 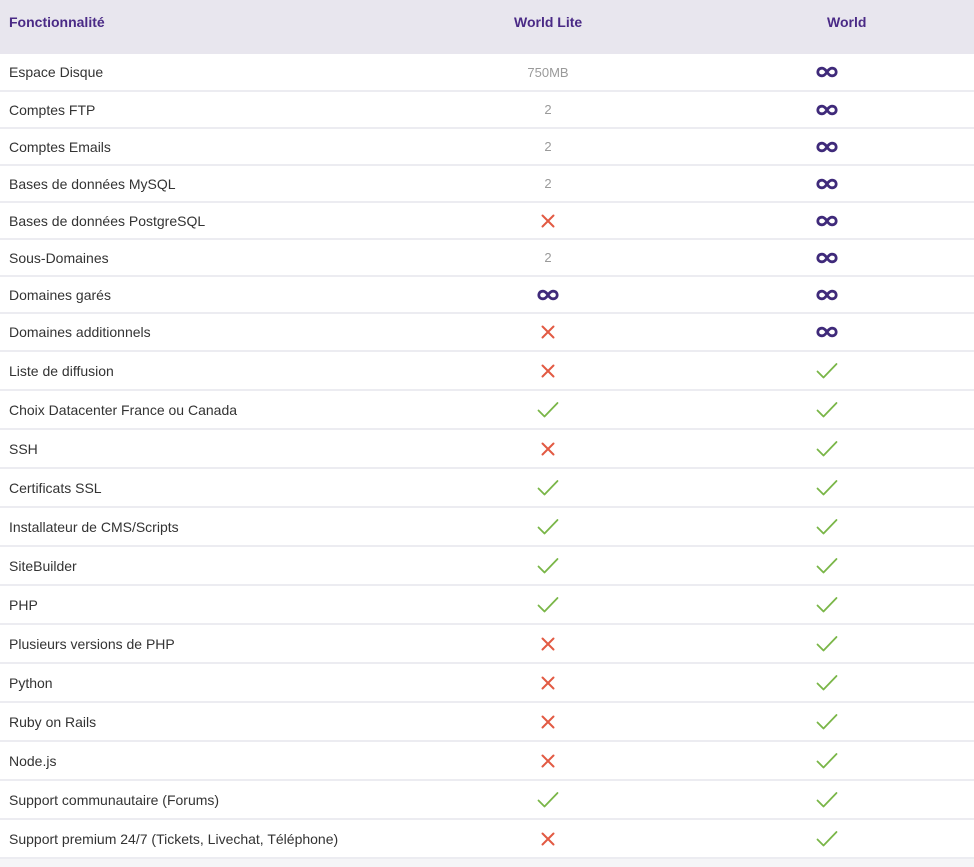 I want to click on feature-label: Bases de données PostgreSQL, so click(x=196, y=221).